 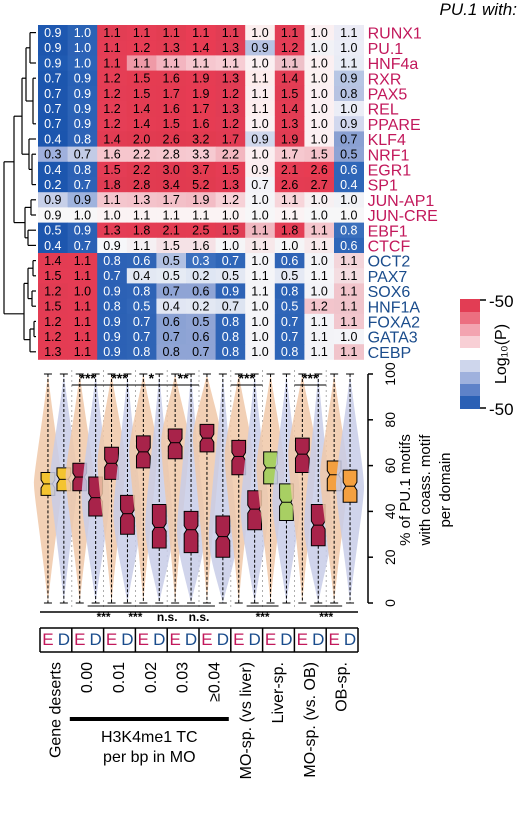 I want to click on heatmap-row-label: NRF1, so click(x=389, y=155).